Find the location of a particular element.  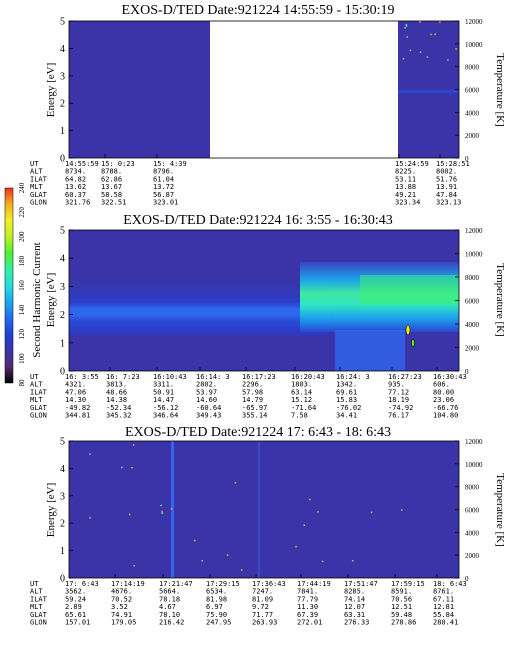

orbit-value: 8761. is located at coordinates (443, 592).